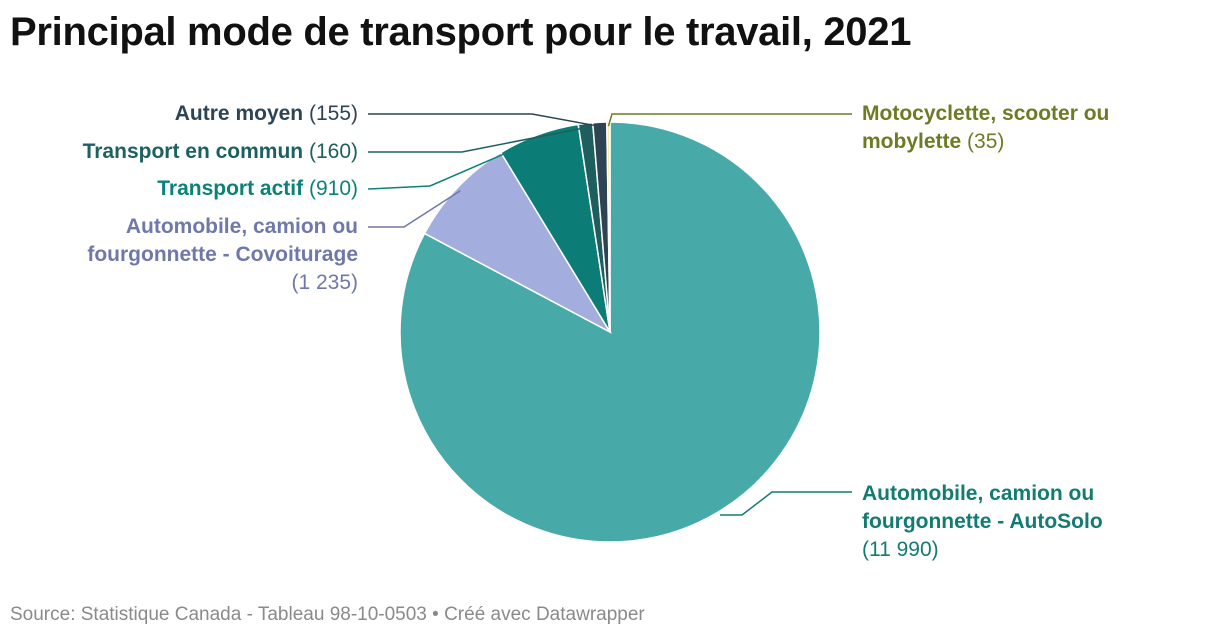 The height and width of the screenshot is (640, 1220). I want to click on label-transport-actif: Transport actif (910), so click(257, 189).